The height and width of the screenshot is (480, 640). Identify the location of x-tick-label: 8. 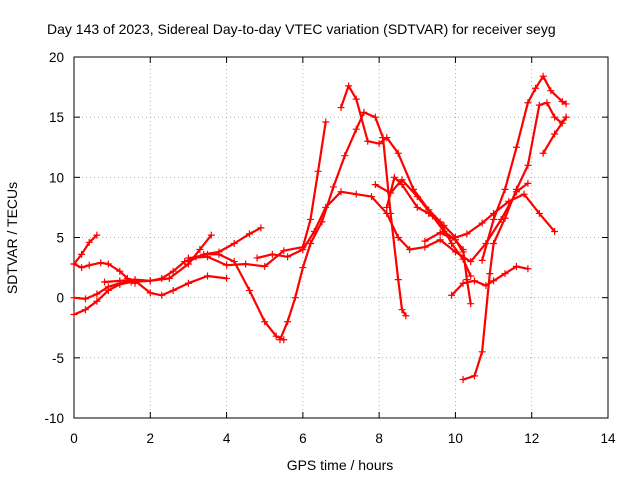
(379, 438).